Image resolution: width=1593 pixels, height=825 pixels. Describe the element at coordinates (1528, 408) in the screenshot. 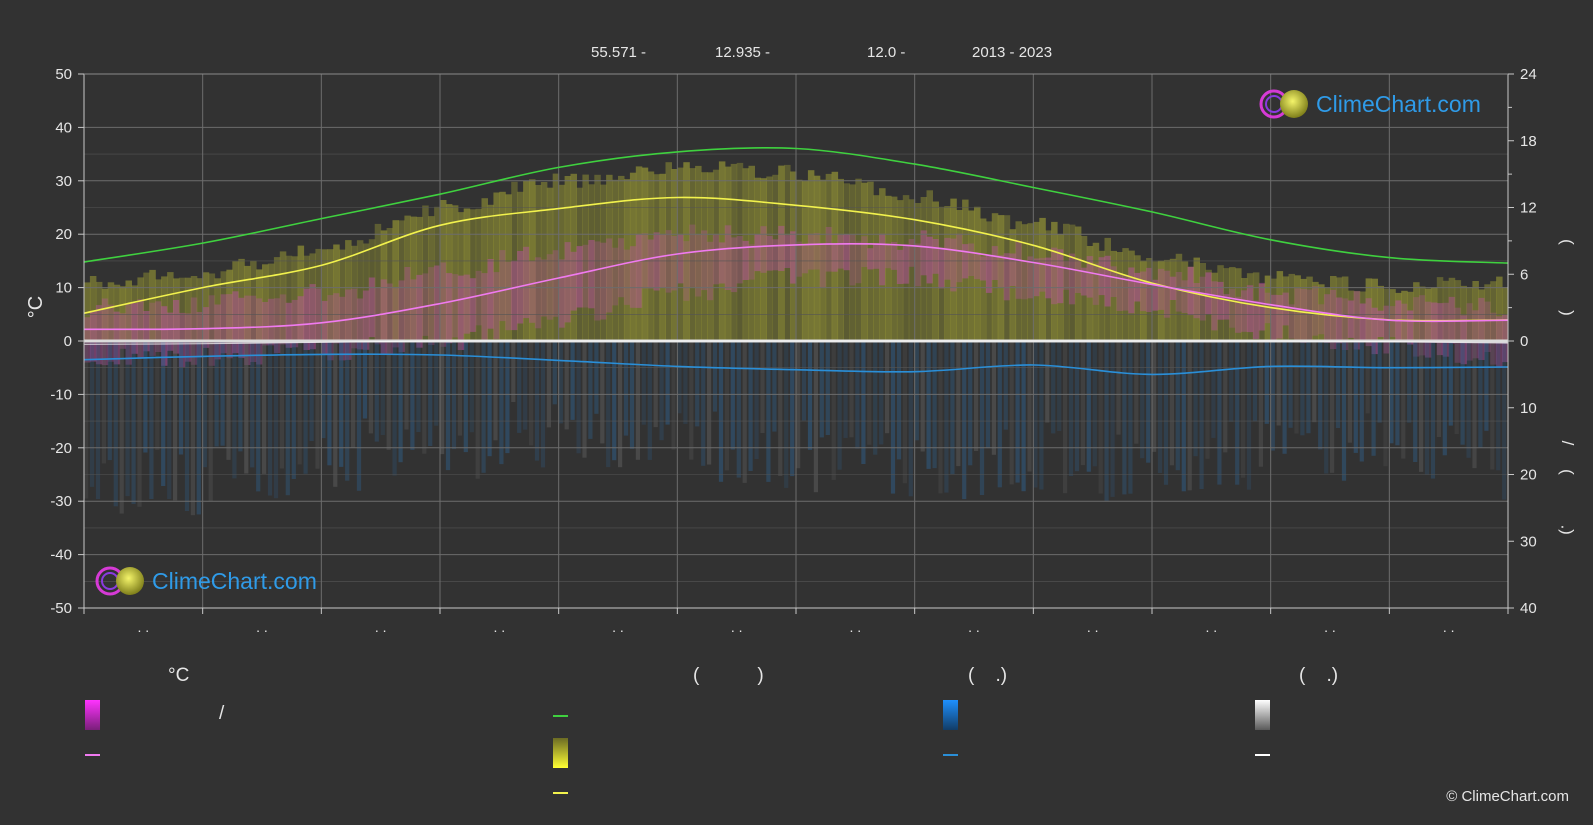

I see `right-bottom-tick-label: 10` at that location.